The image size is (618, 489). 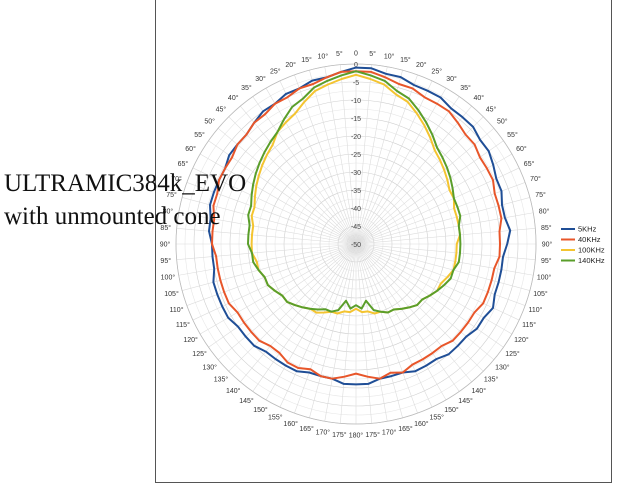 I want to click on angle-tick-label: 35°, so click(x=465, y=88).